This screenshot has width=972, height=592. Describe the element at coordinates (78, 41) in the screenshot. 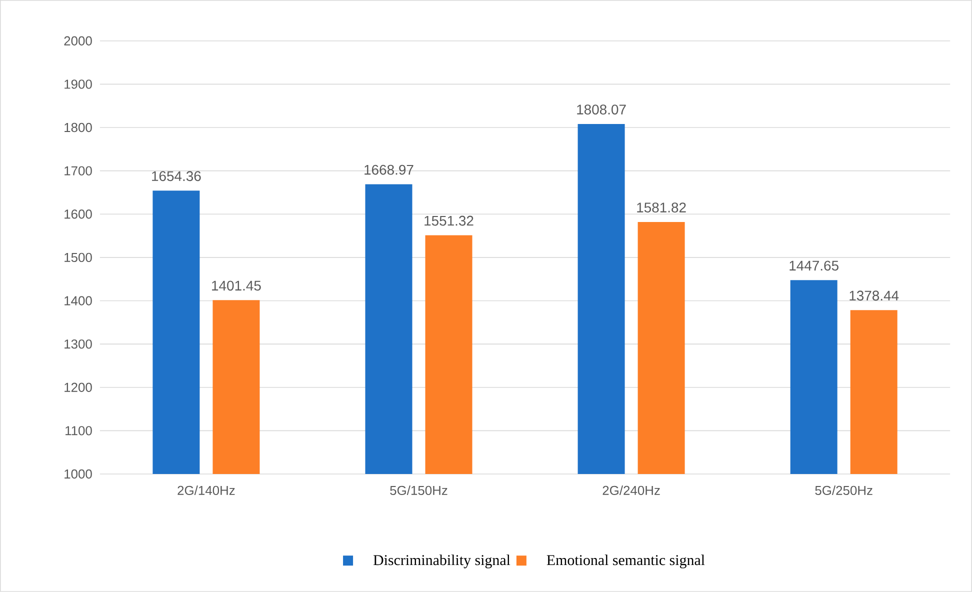

I see `y-tick-label: 2000` at that location.